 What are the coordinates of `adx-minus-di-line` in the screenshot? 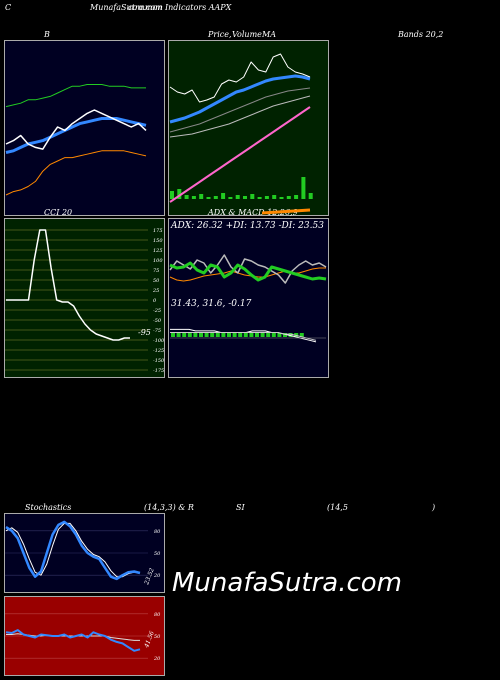 It's located at (248, 269).